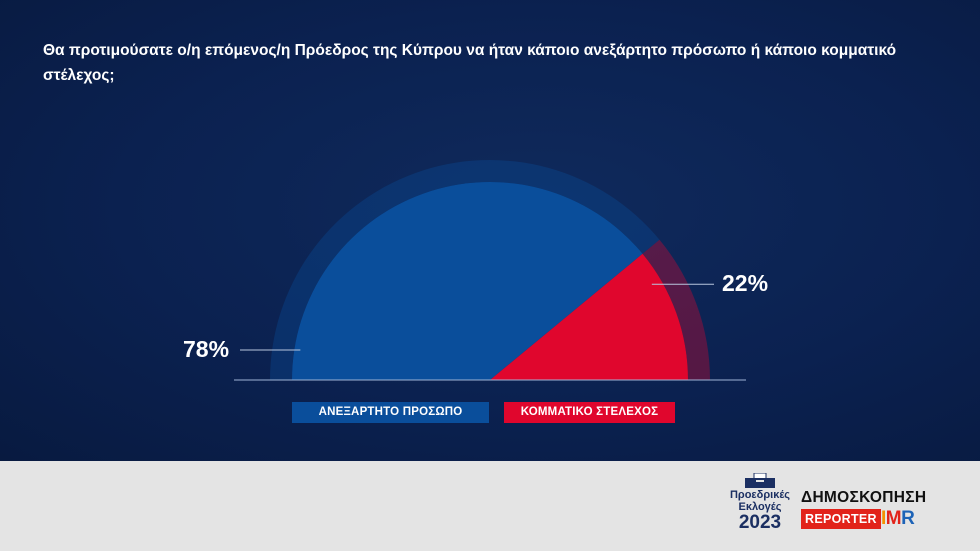  What do you see at coordinates (589, 412) in the screenshot?
I see `legend-item-party: ΚΟΜΜΑΤΙΚΟ ΣΤΕΛΕΧΟΣ` at bounding box center [589, 412].